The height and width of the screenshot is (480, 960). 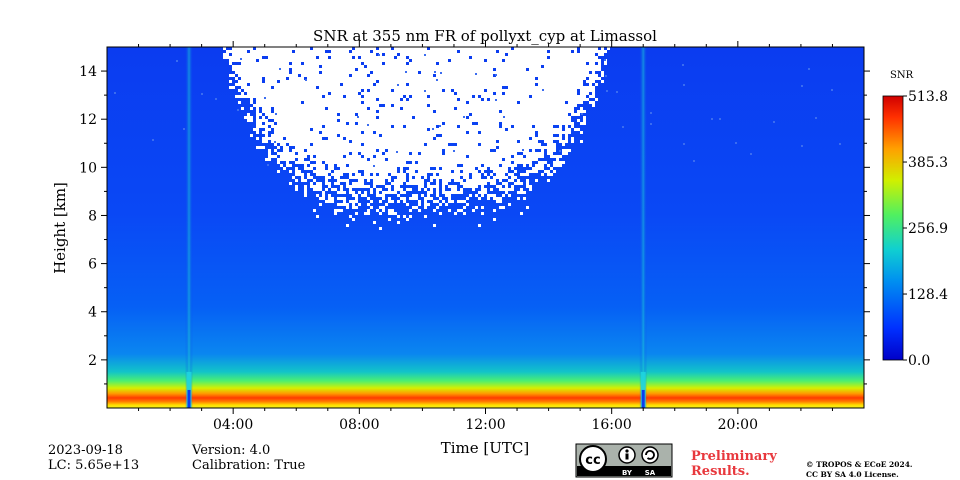 I want to click on colorbar-tick-label: 256.9, so click(x=928, y=229).